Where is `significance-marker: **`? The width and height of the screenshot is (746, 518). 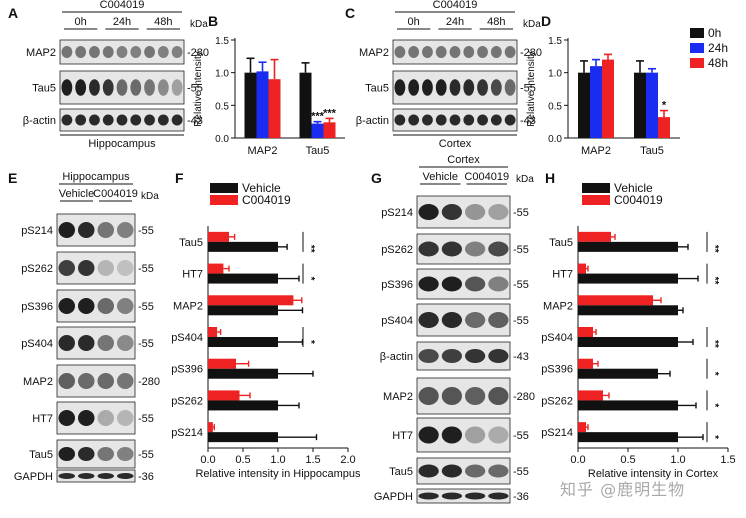 significance-marker: ** is located at coordinates (714, 249).